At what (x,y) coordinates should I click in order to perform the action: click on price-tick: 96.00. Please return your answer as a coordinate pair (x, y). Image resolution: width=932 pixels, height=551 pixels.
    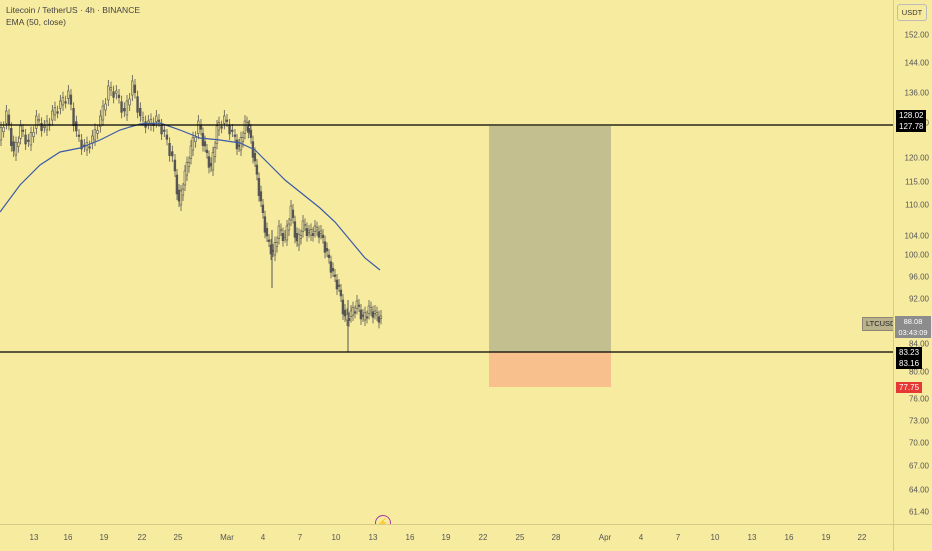
    Looking at the image, I should click on (918, 277).